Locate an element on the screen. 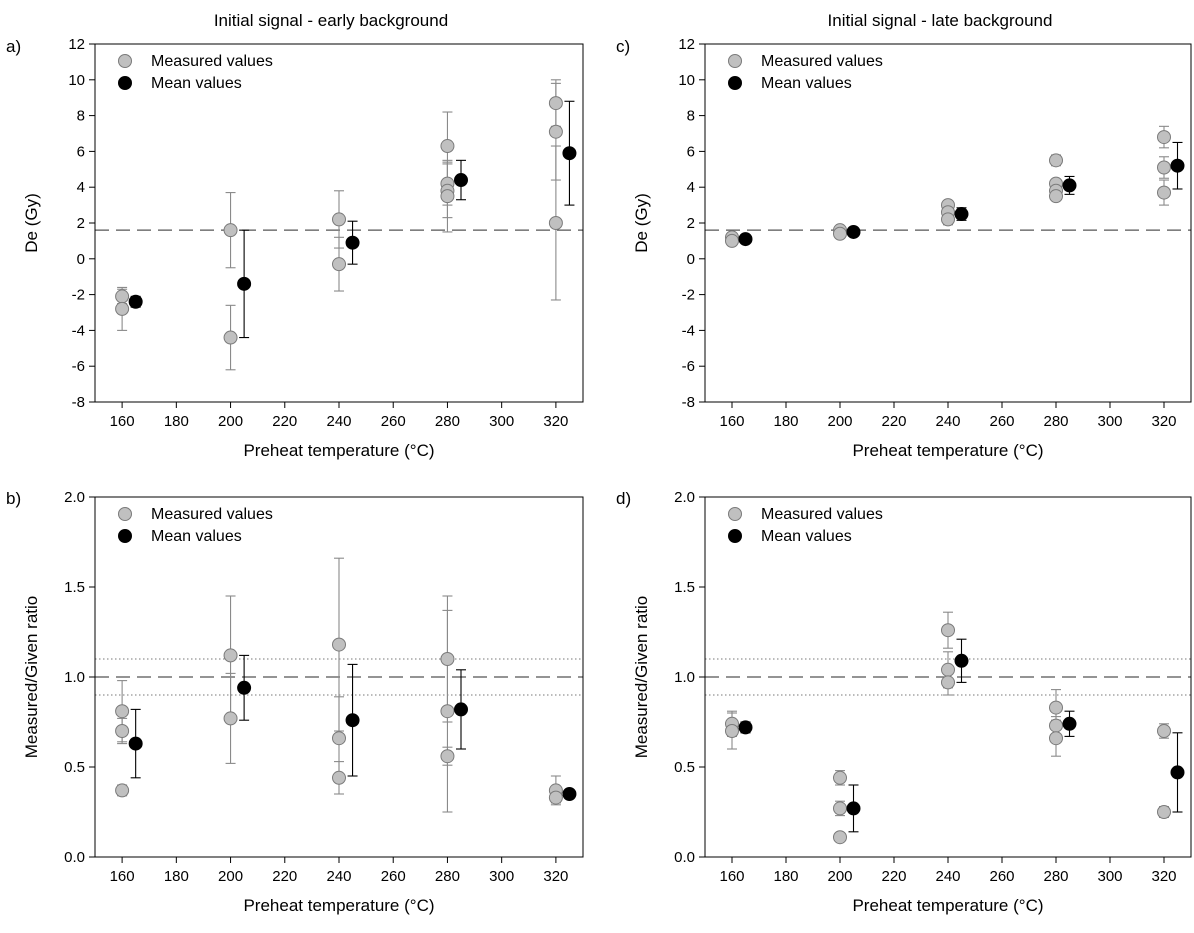 This screenshot has height=933, width=1194. chart-title: Initial signal - early background is located at coordinates (331, 20).